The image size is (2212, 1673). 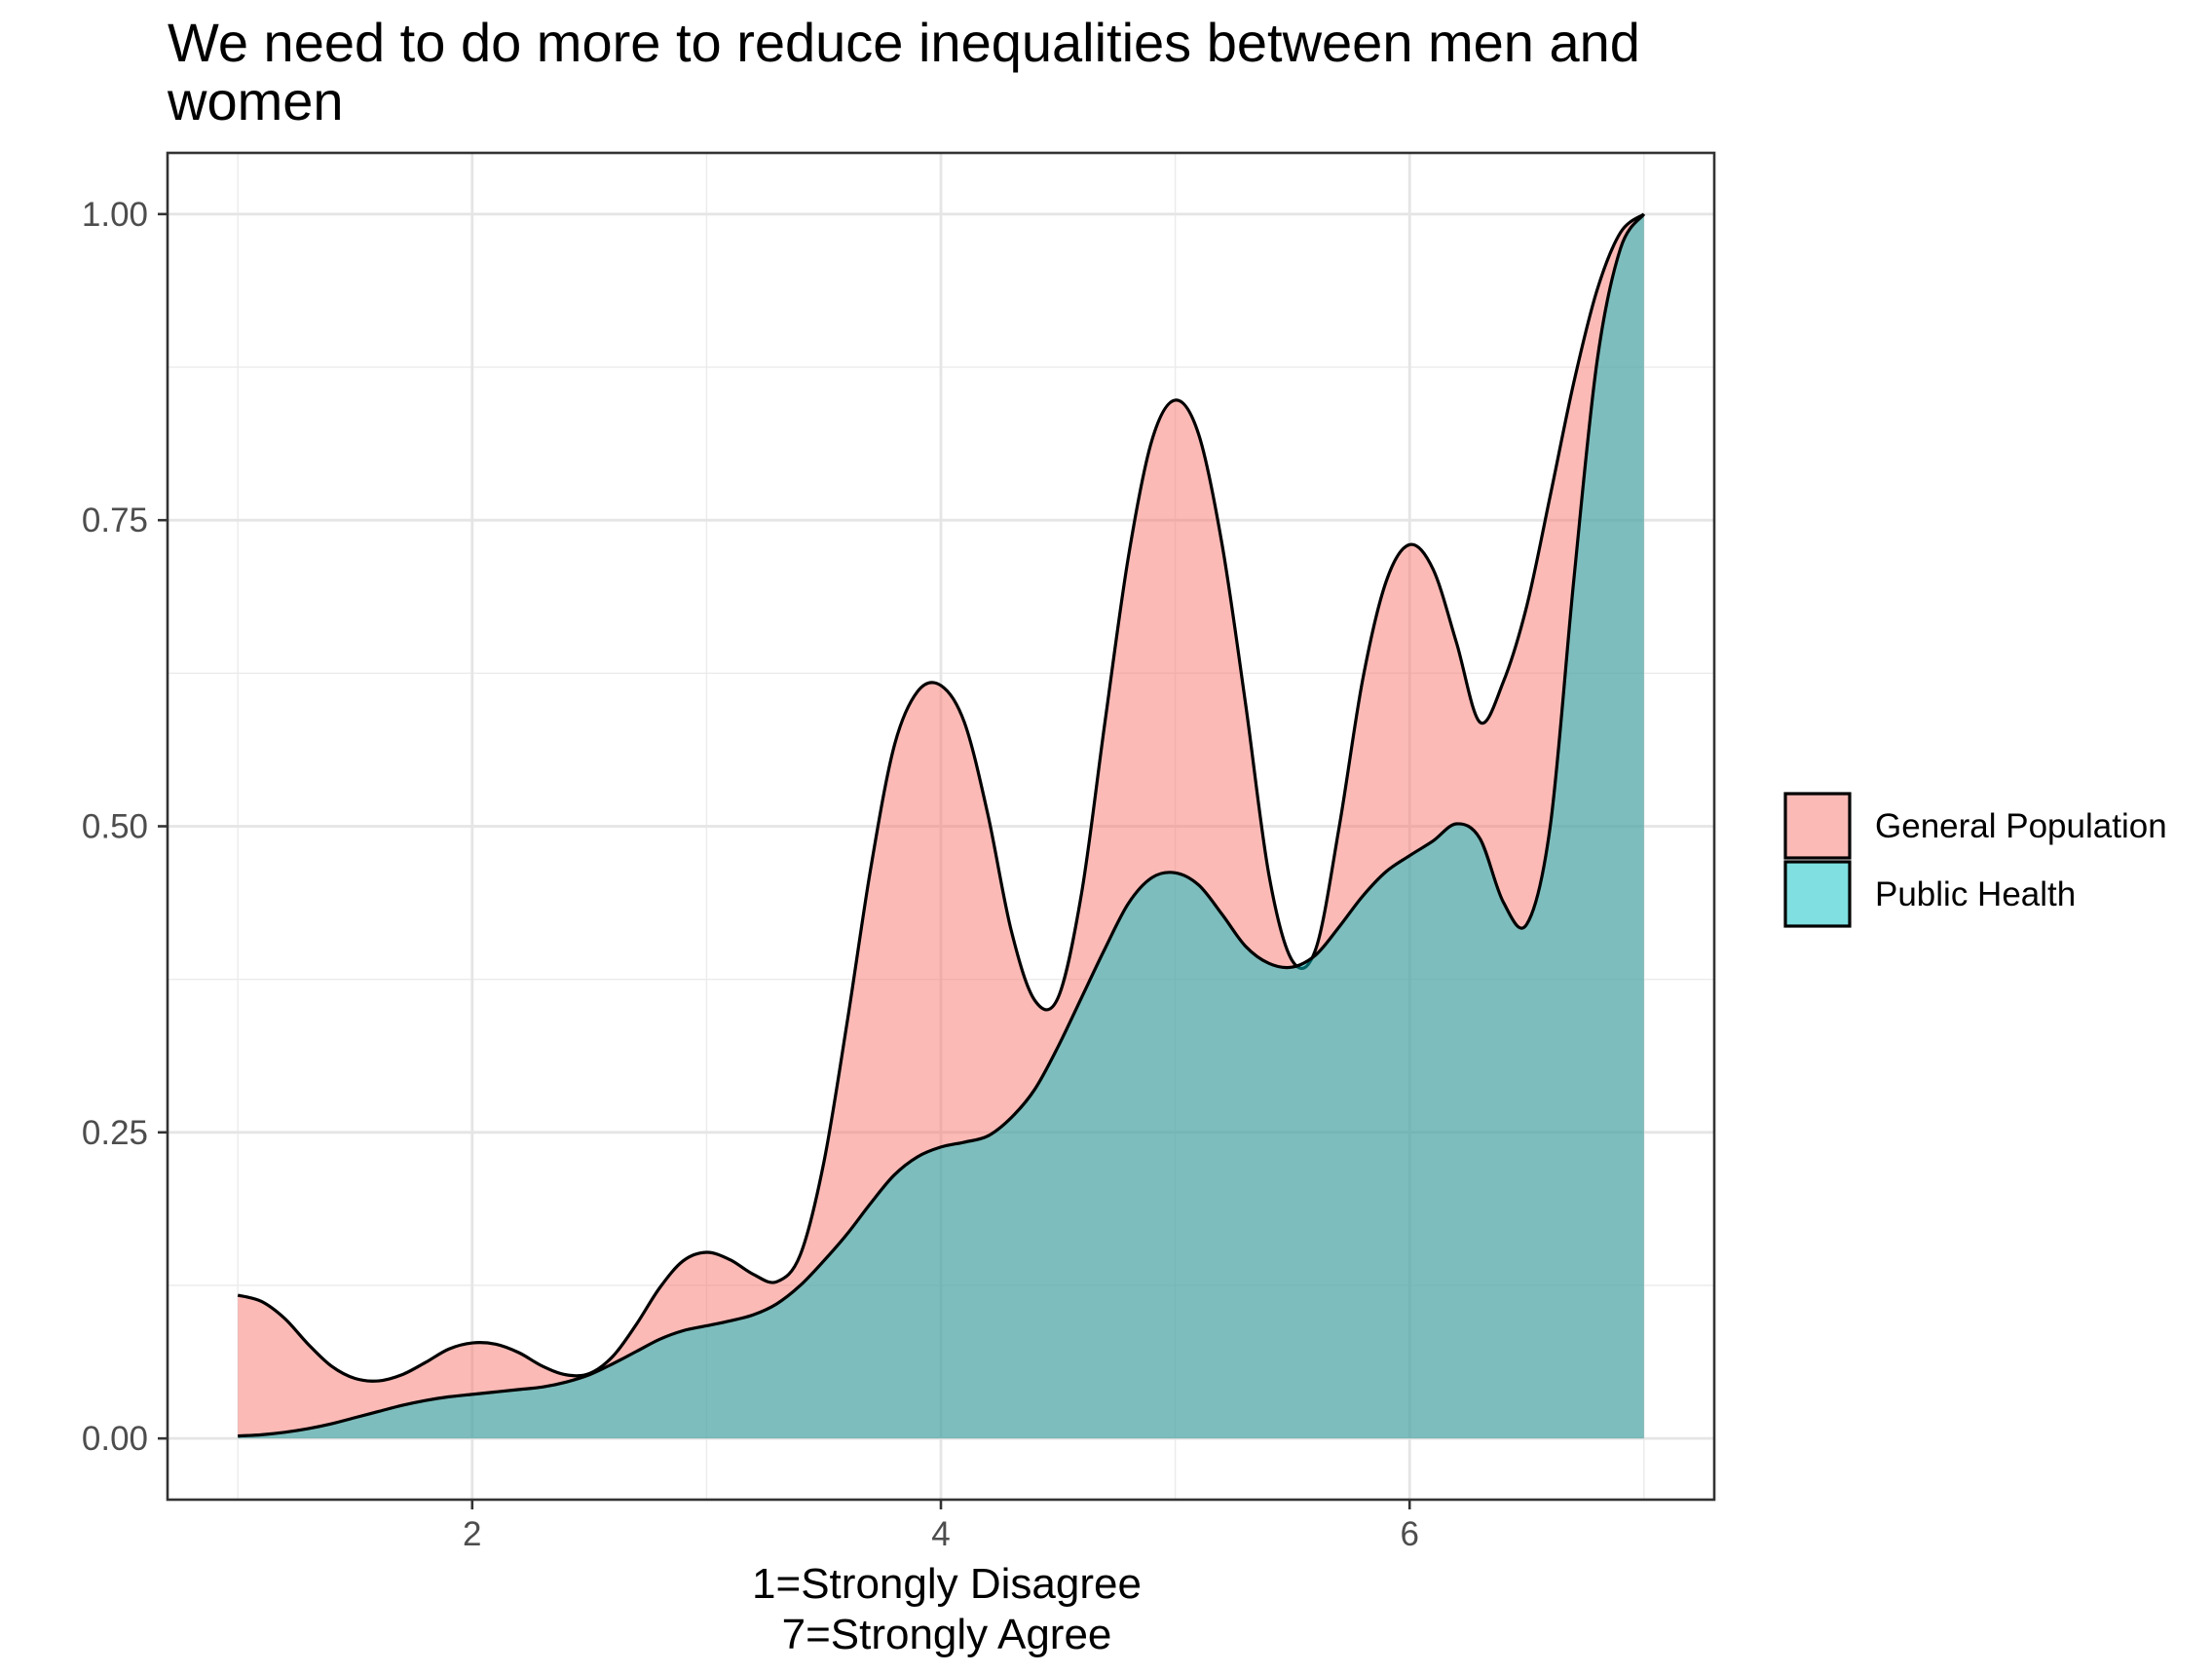 What do you see at coordinates (472, 1534) in the screenshot?
I see `x-tick-label: 2` at bounding box center [472, 1534].